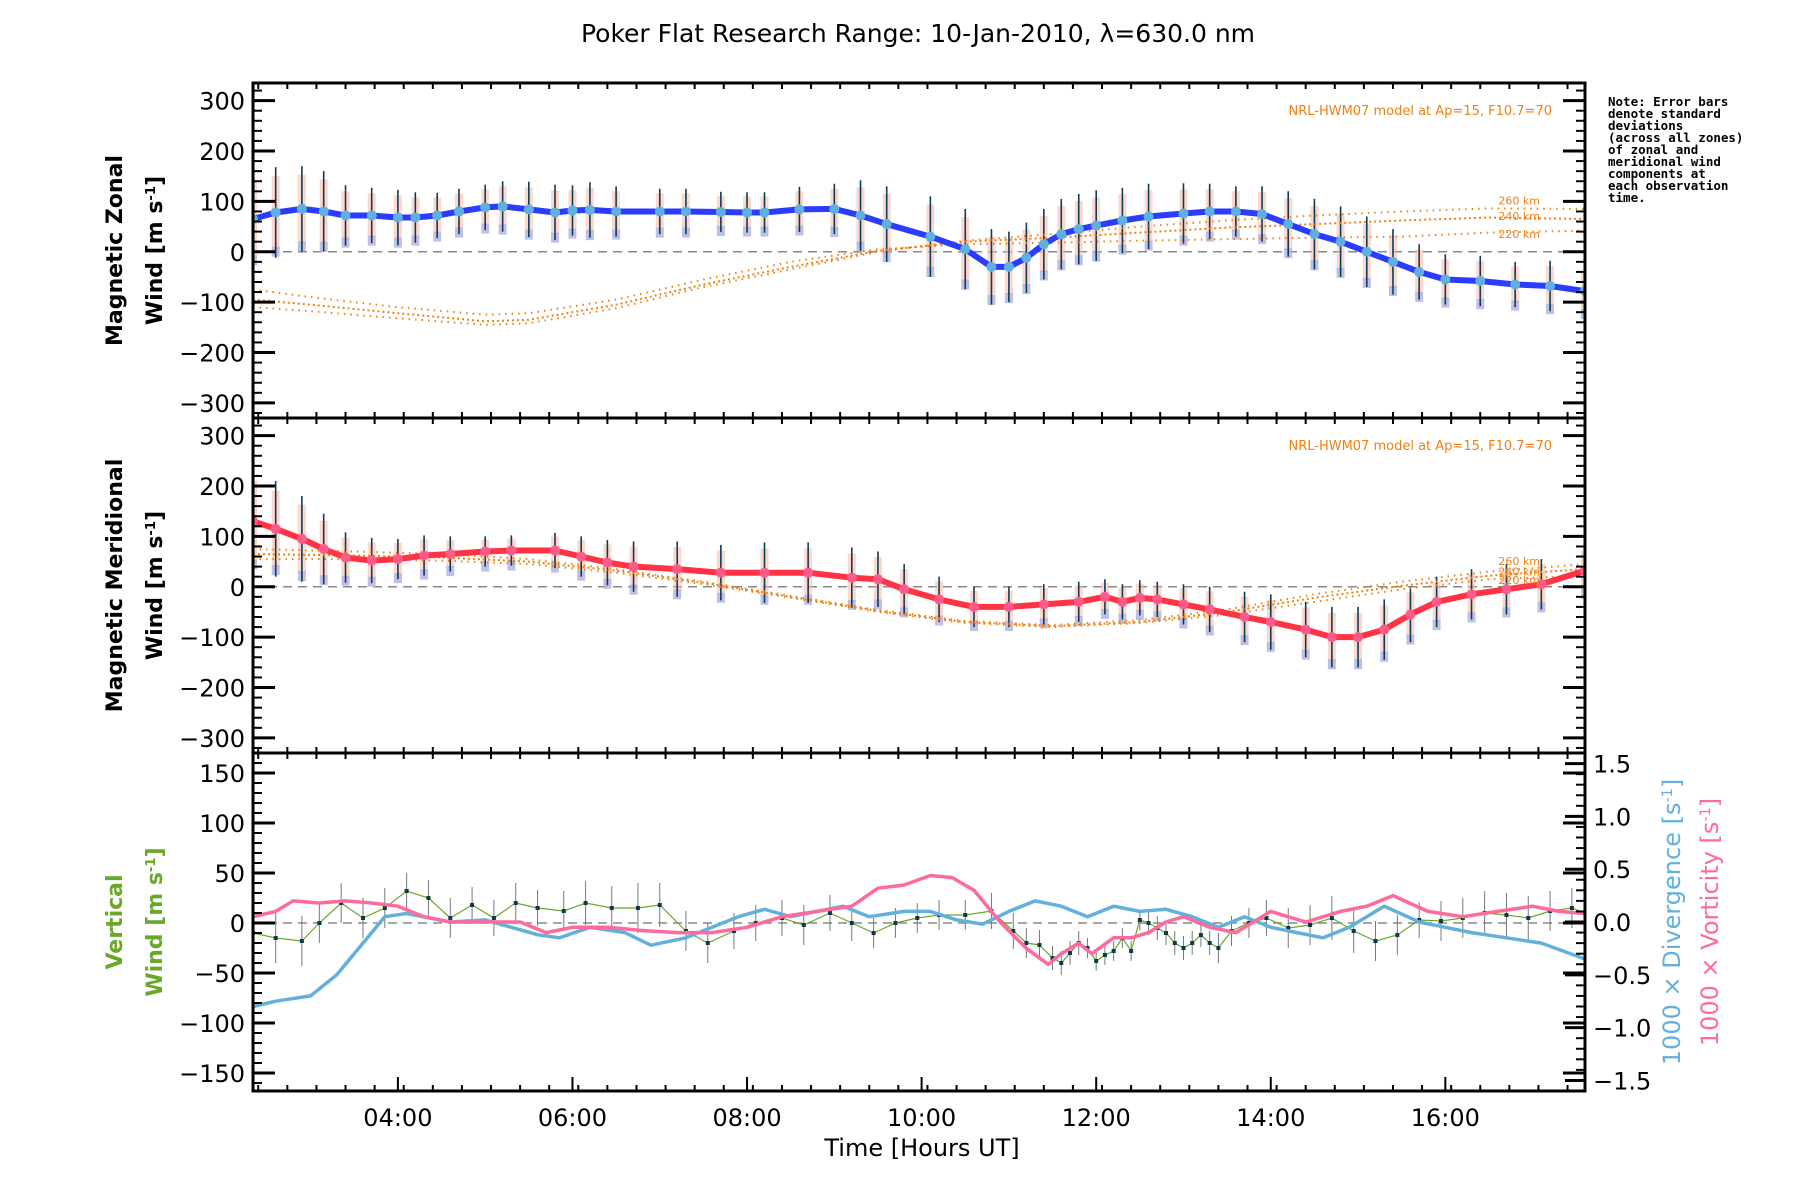 This screenshot has width=1800, height=1200. What do you see at coordinates (237, 924) in the screenshot?
I see `y-tick-label: 0` at bounding box center [237, 924].